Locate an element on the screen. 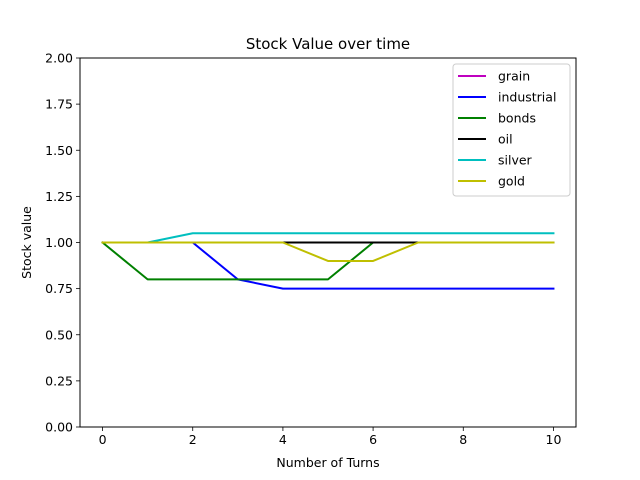  x-tick-label: 0 is located at coordinates (103, 439).